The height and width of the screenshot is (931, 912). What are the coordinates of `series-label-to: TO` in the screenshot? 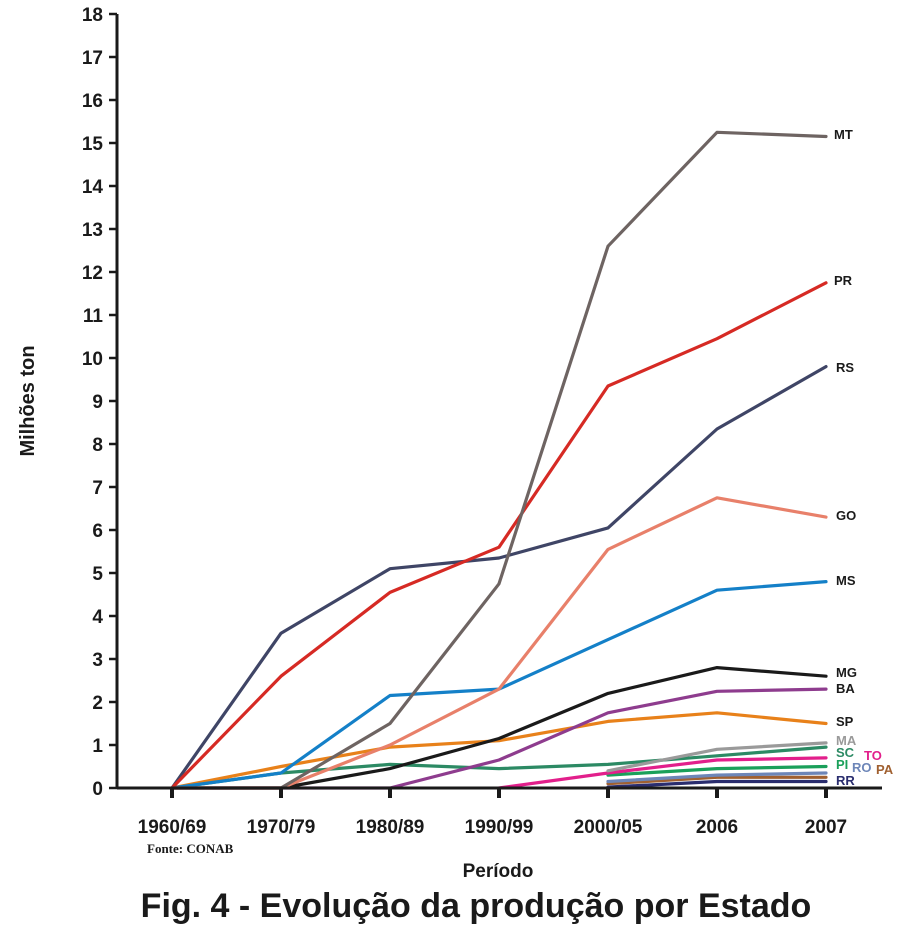 It's located at (873, 755).